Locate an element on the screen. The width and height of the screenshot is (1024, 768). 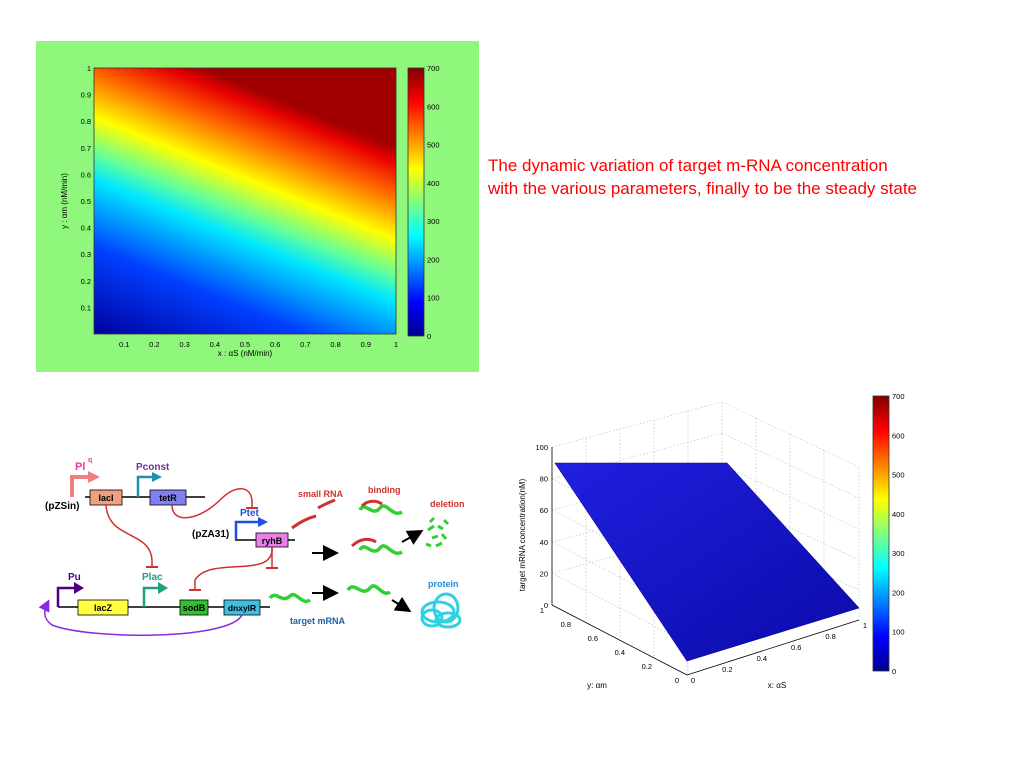
heatmap-ytick: 0.4 is located at coordinates (86, 228).